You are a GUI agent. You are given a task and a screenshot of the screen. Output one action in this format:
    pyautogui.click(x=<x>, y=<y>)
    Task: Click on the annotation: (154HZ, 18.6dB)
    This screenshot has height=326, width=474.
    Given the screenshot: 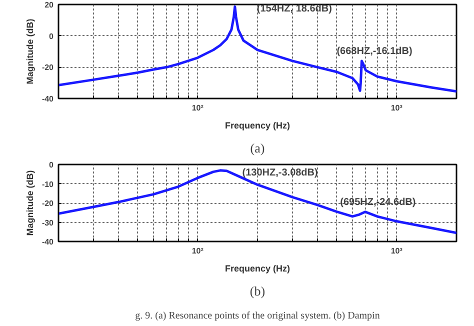 What is the action you would take?
    pyautogui.click(x=294, y=9)
    